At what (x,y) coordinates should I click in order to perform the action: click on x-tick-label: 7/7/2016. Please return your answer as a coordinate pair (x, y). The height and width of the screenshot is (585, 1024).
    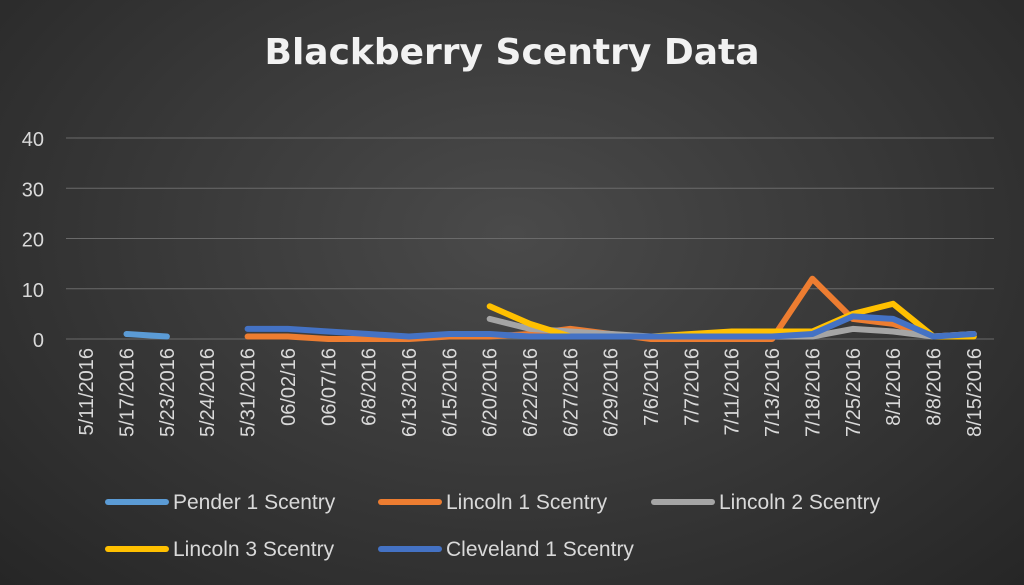
    Looking at the image, I should click on (692, 387).